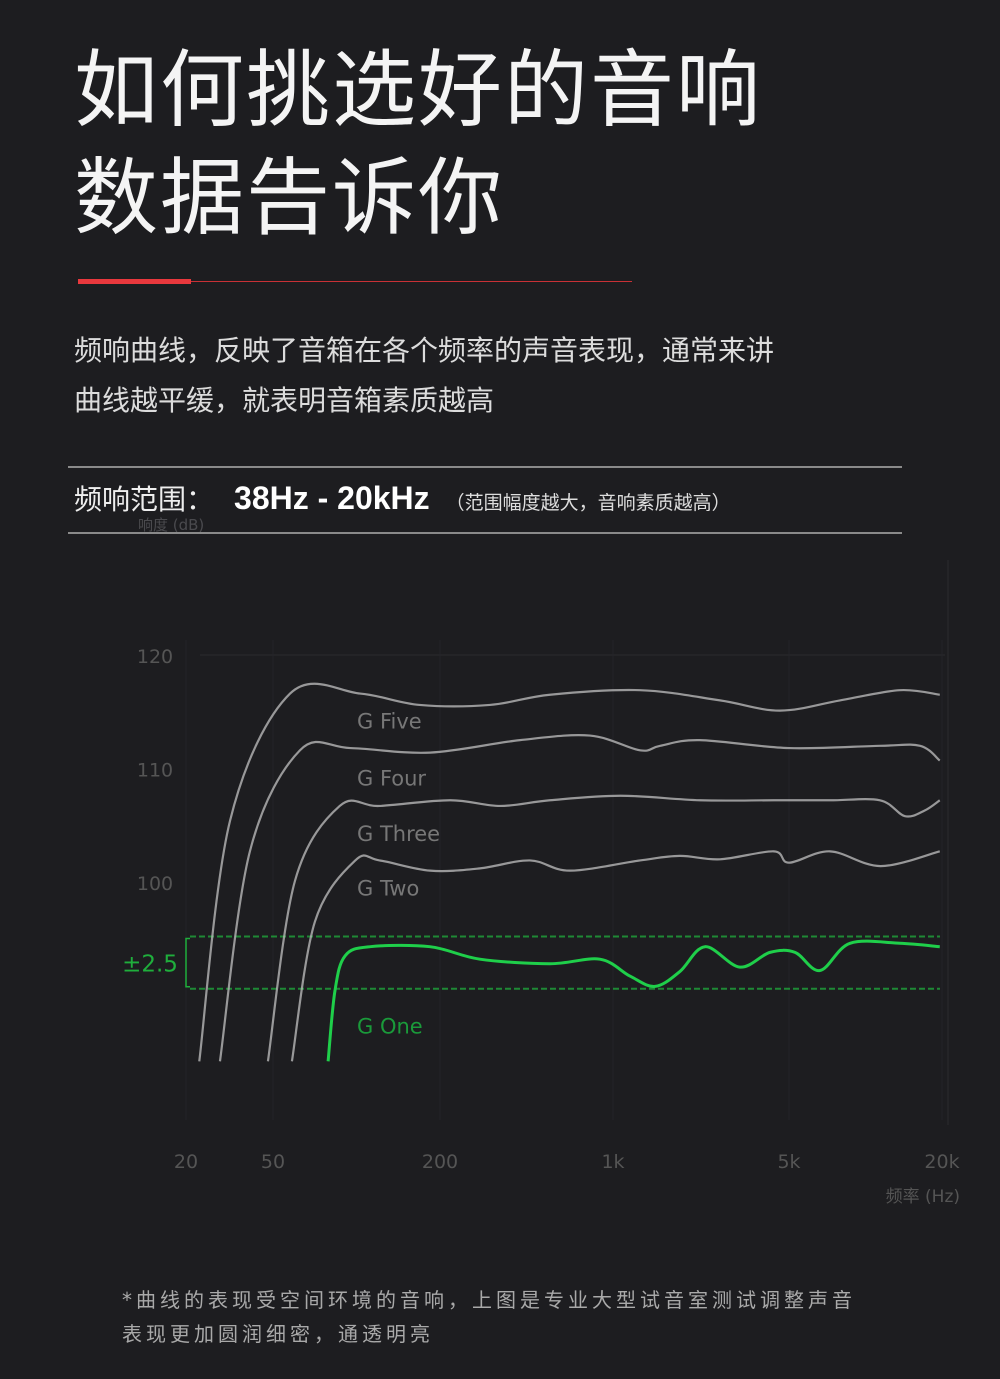  I want to click on series-line-g-three, so click(603, 928).